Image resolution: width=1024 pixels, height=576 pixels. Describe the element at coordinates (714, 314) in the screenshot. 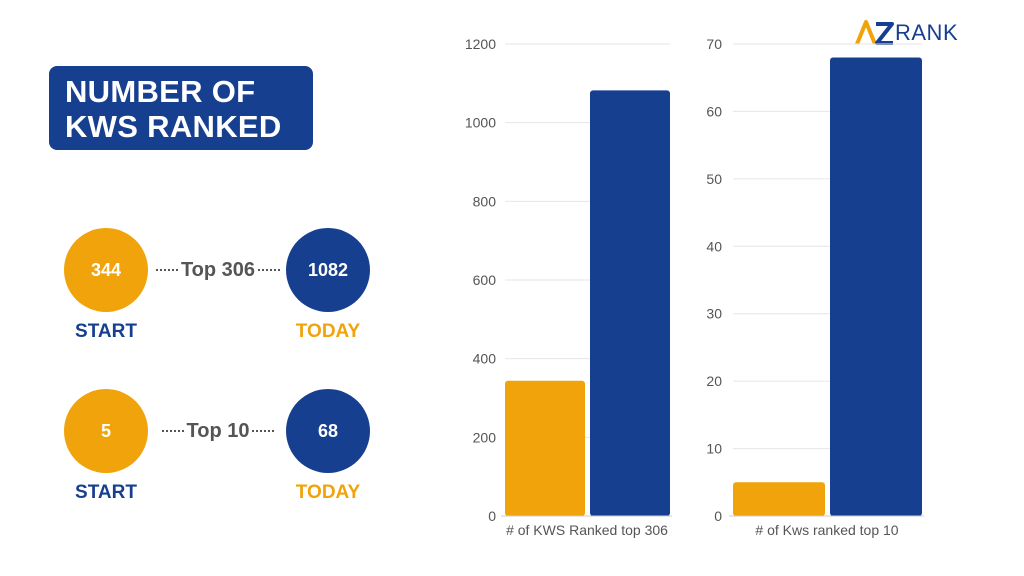

I see `y-tick-label: 30` at that location.